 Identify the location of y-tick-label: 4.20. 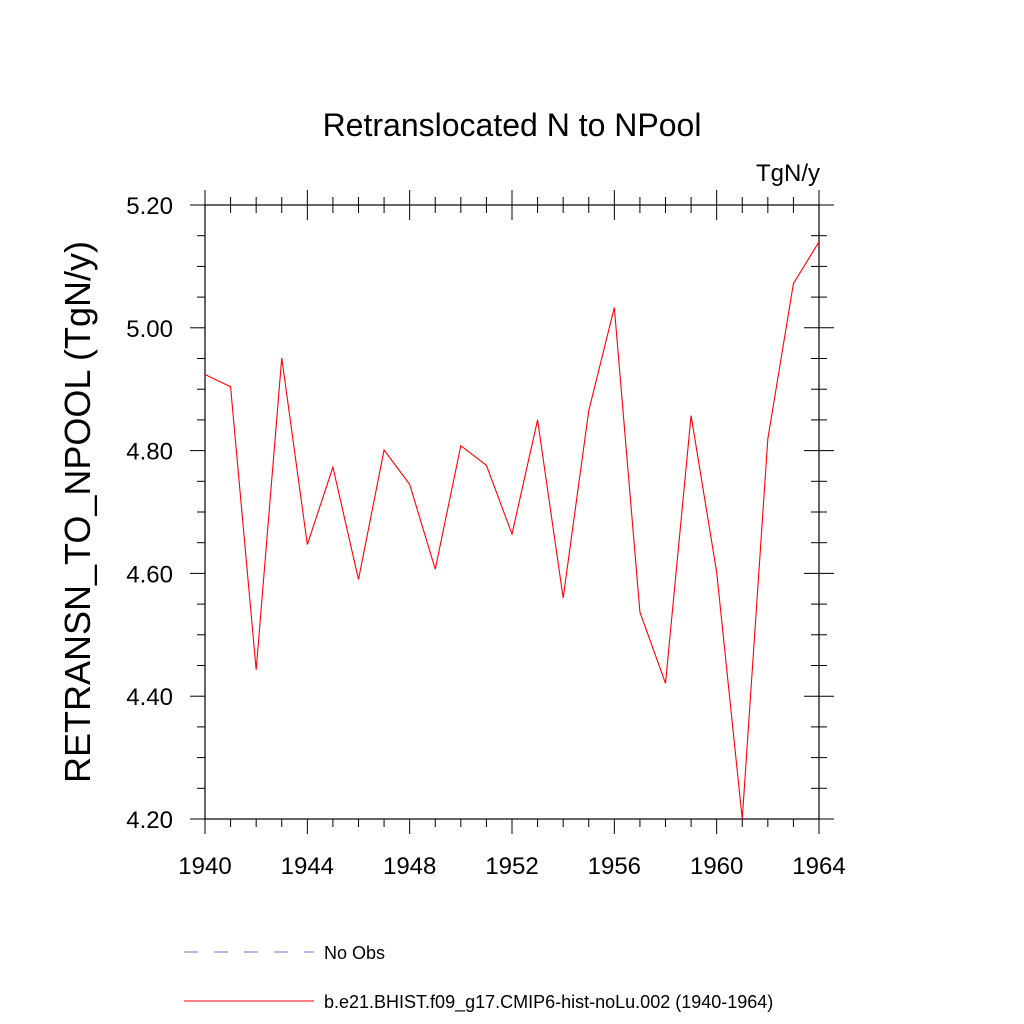
(149, 820).